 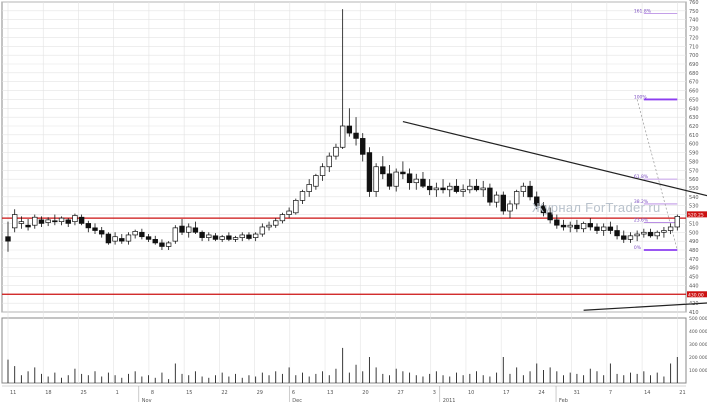 I want to click on price-tick-label: 440, so click(x=694, y=286).